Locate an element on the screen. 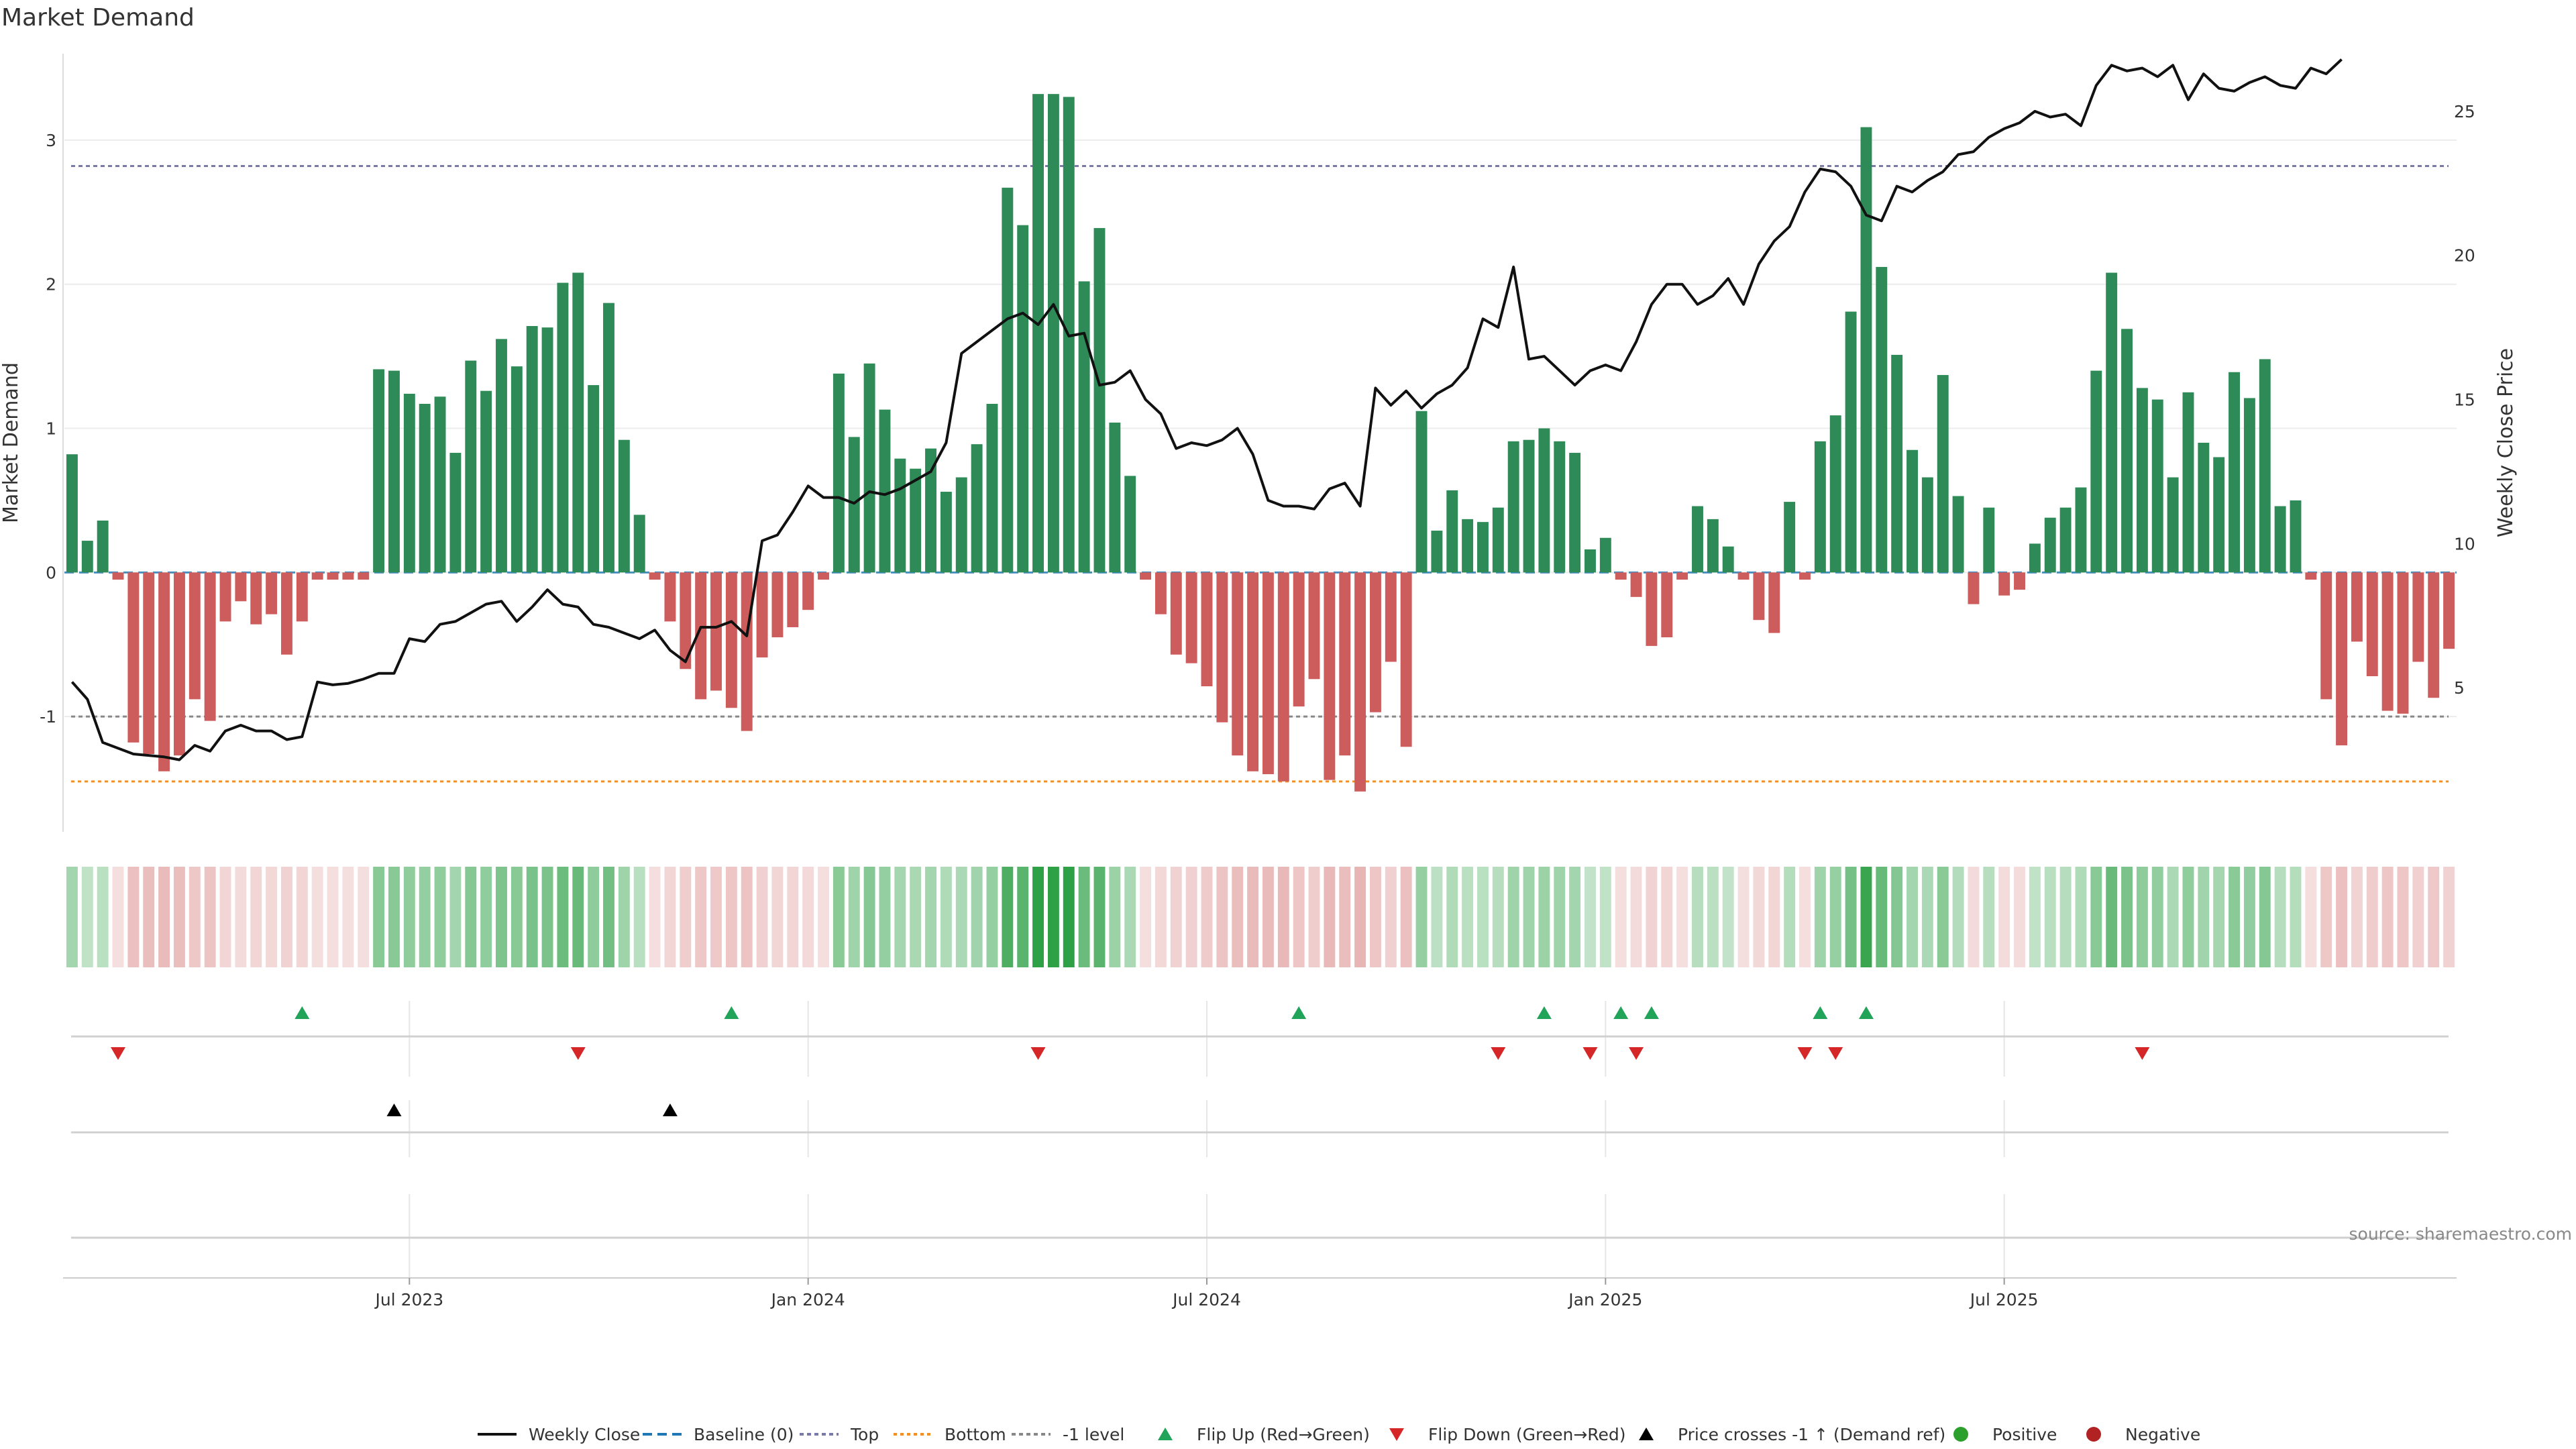 This screenshot has width=2576, height=1449. y-tick-label-right: 25 is located at coordinates (2464, 111).